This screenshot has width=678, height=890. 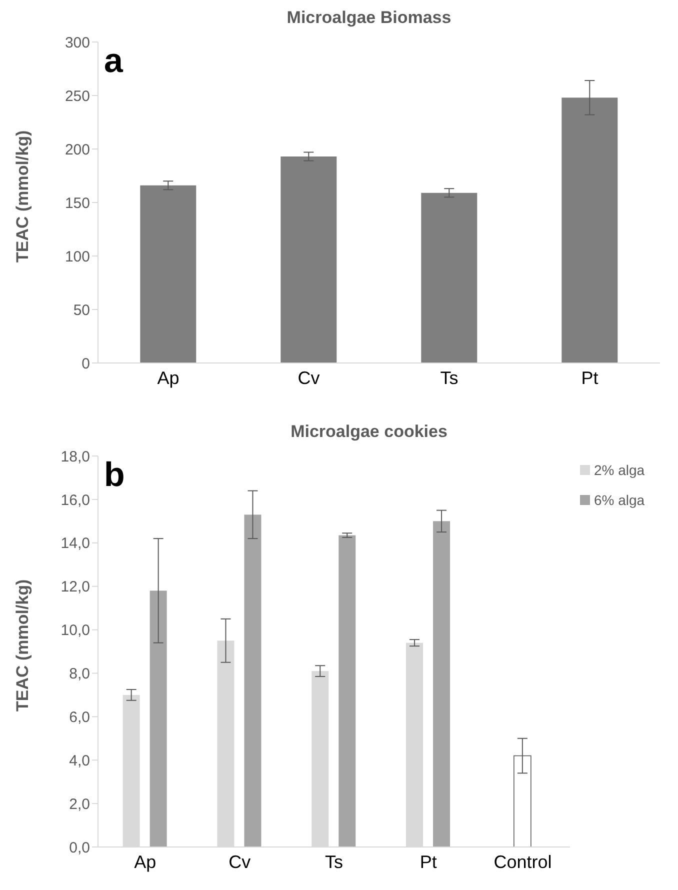 I want to click on annotation: a, so click(x=113, y=61).